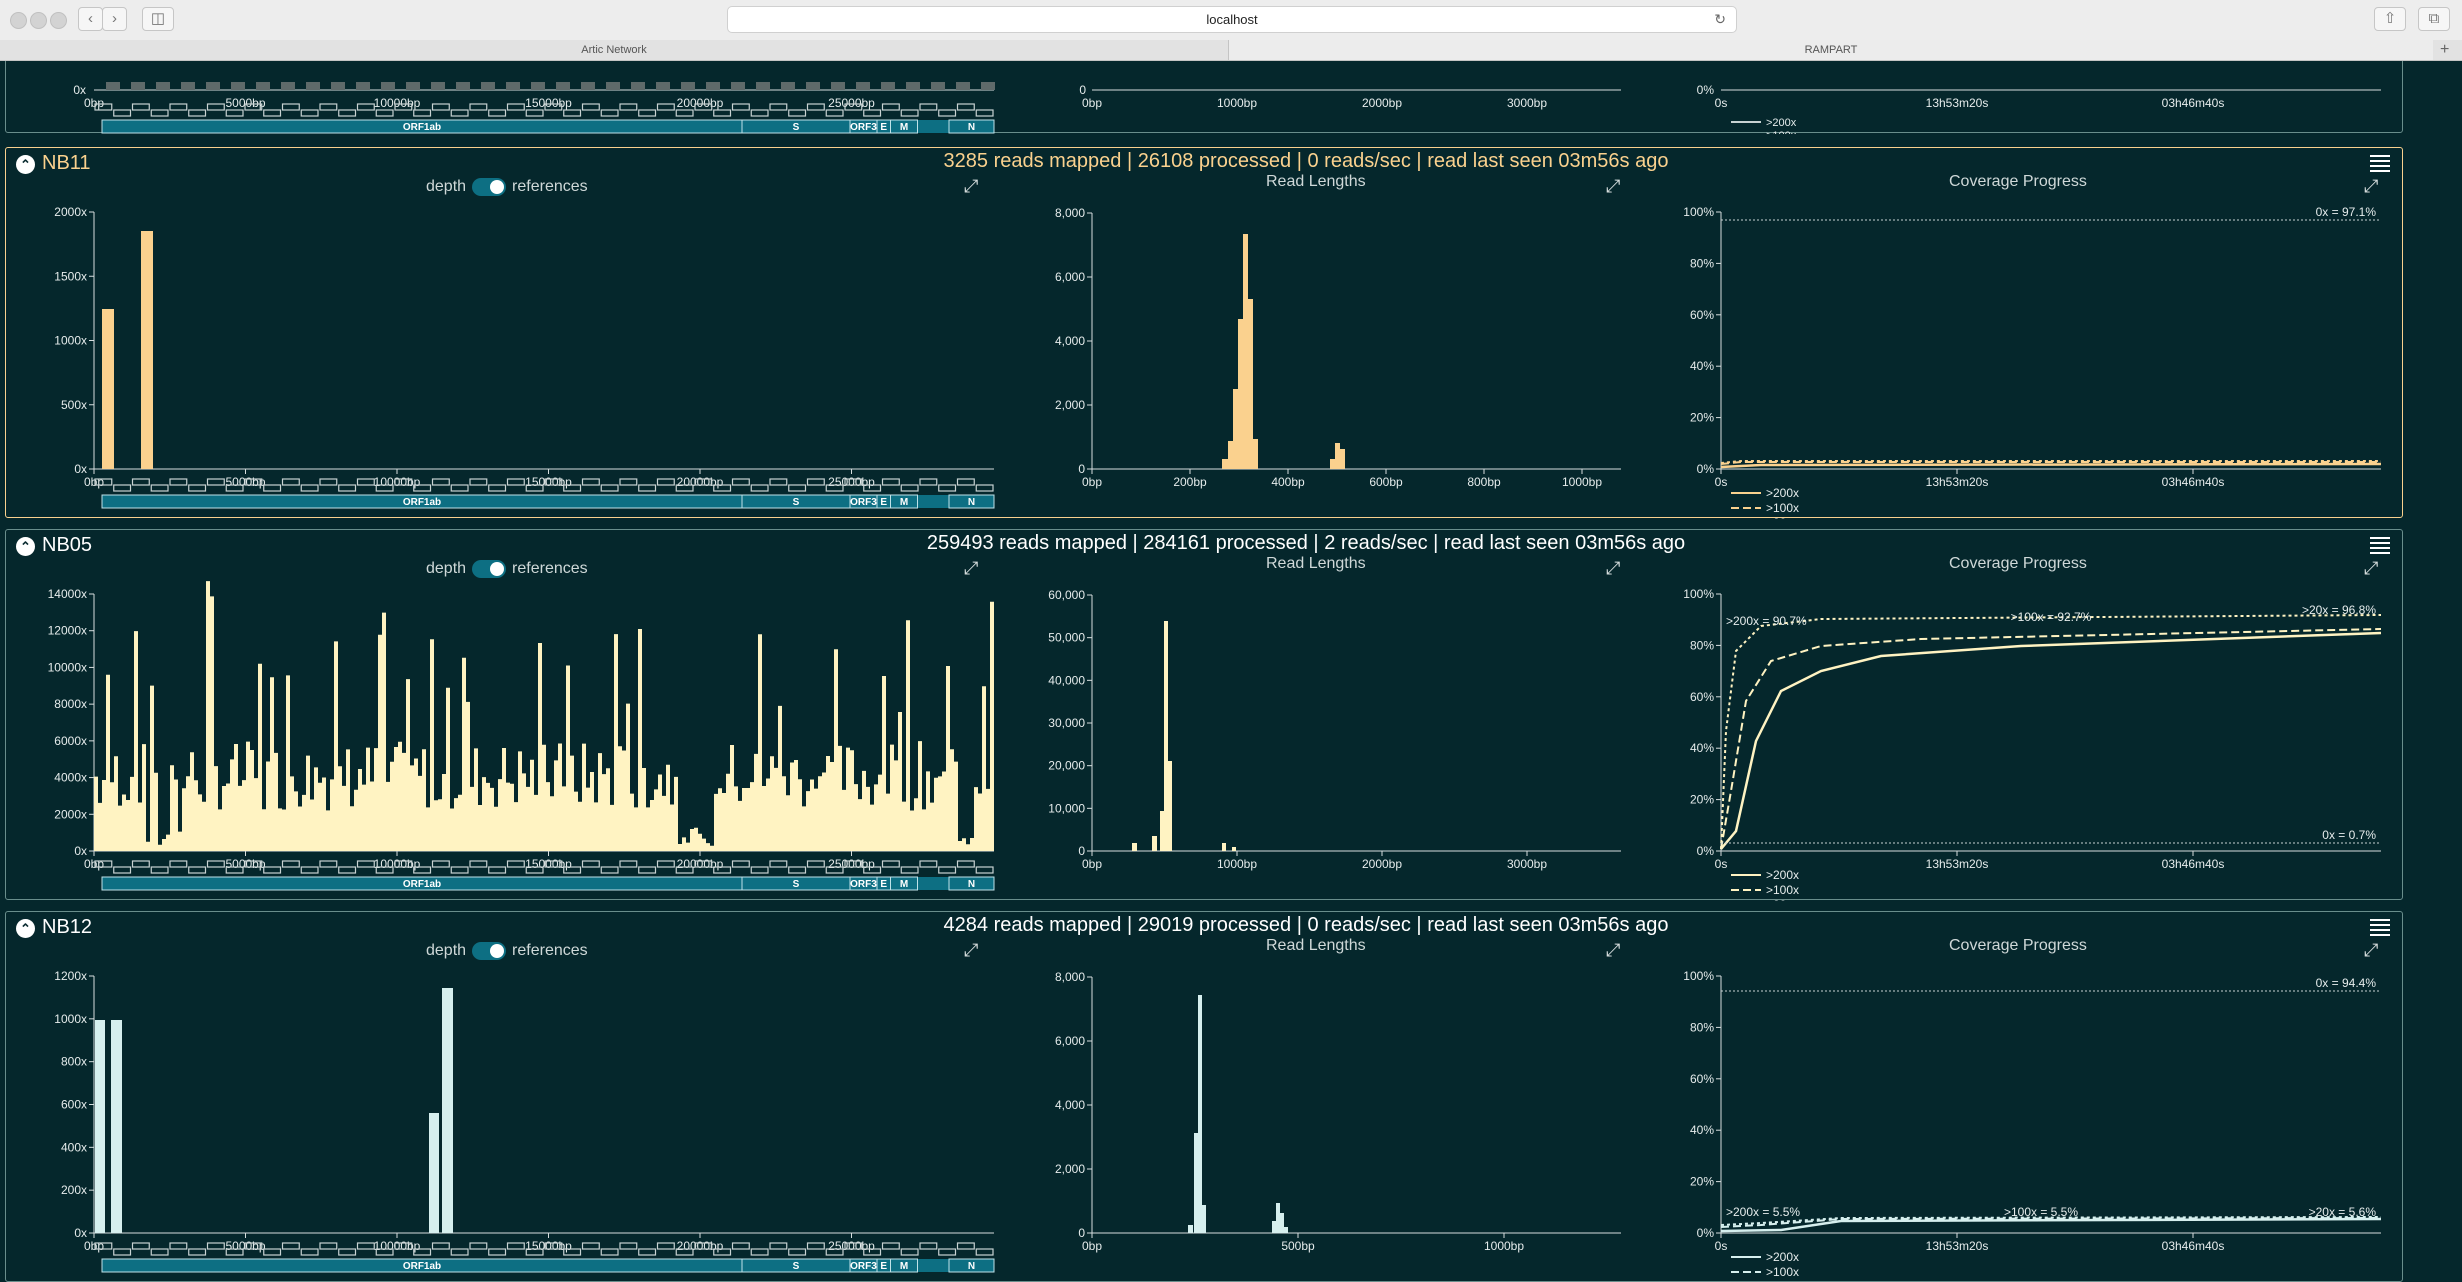  Describe the element at coordinates (70, 276) in the screenshot. I see `y-tick-label: 1500x` at that location.